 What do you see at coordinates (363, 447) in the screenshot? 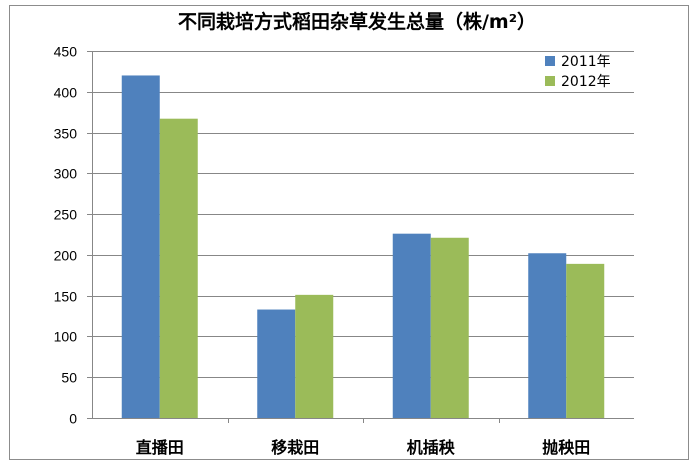
I see `x-axis-categories: 直播田 移栽田 机插秧 抛秧田` at bounding box center [363, 447].